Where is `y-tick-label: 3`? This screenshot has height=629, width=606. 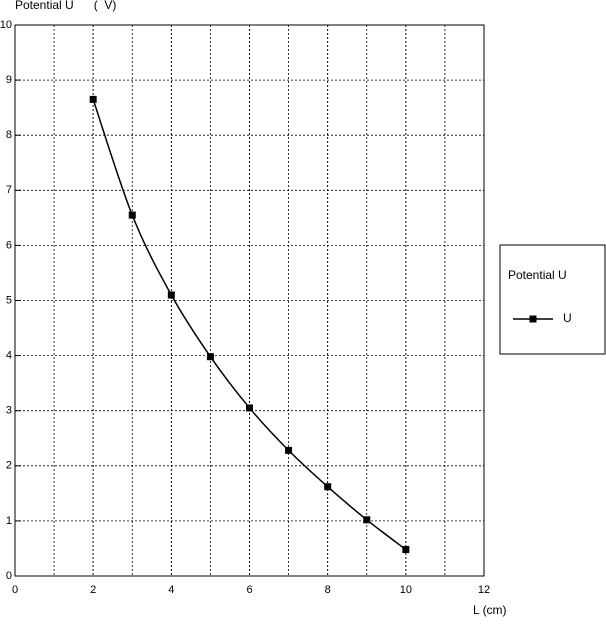 y-tick-label: 3 is located at coordinates (9, 411).